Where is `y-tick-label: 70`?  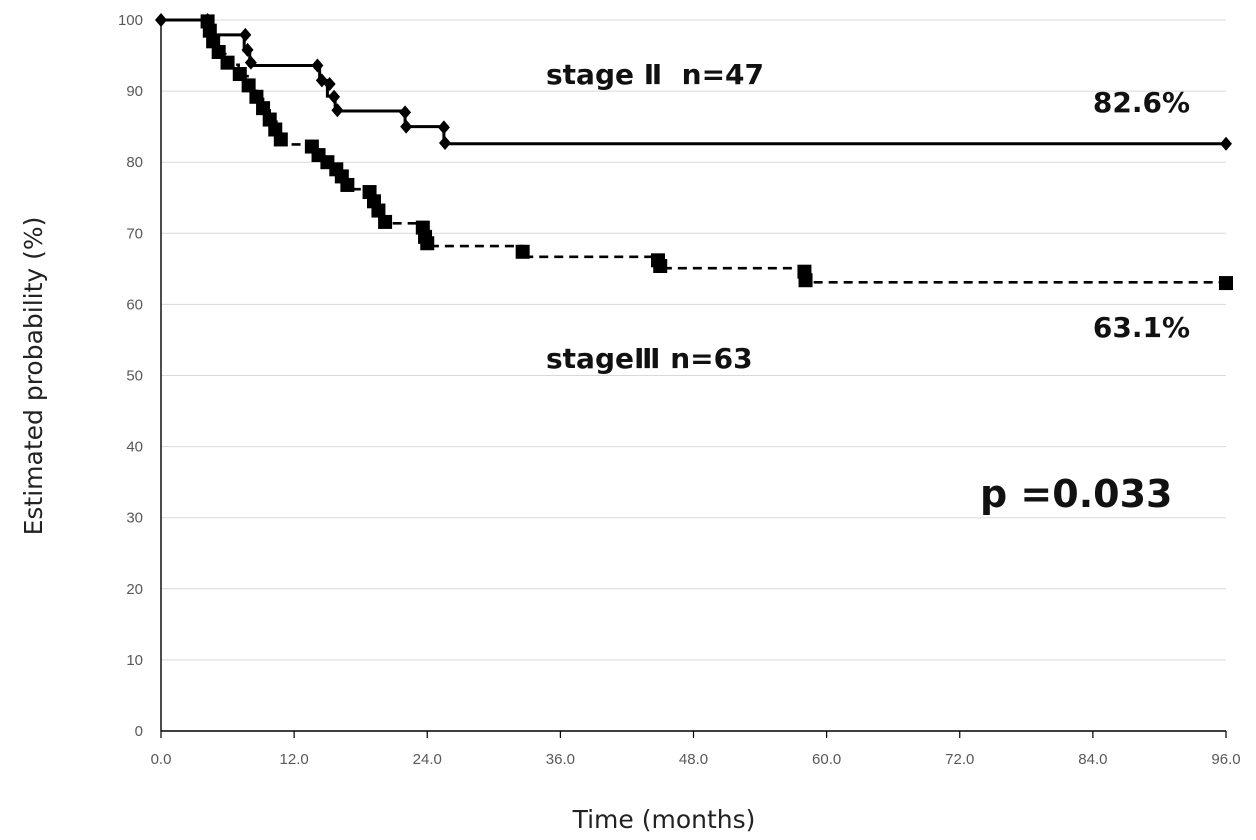
y-tick-label: 70 is located at coordinates (134, 233).